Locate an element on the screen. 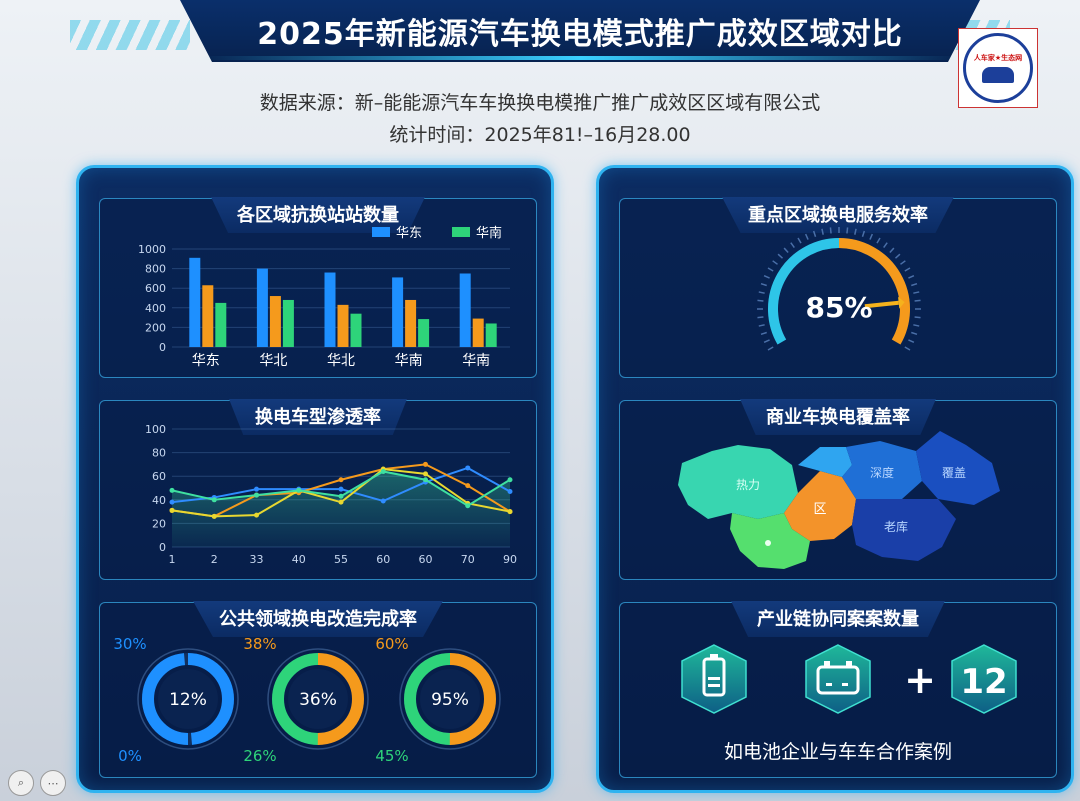 This screenshot has height=801, width=1080. case-count: 12 is located at coordinates (983, 682).